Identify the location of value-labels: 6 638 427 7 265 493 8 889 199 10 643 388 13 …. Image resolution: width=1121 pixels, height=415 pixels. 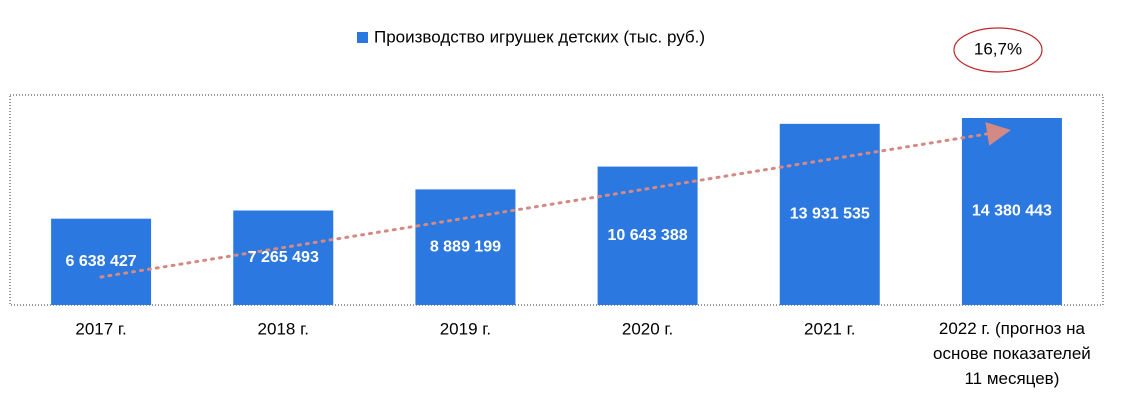
(558, 236).